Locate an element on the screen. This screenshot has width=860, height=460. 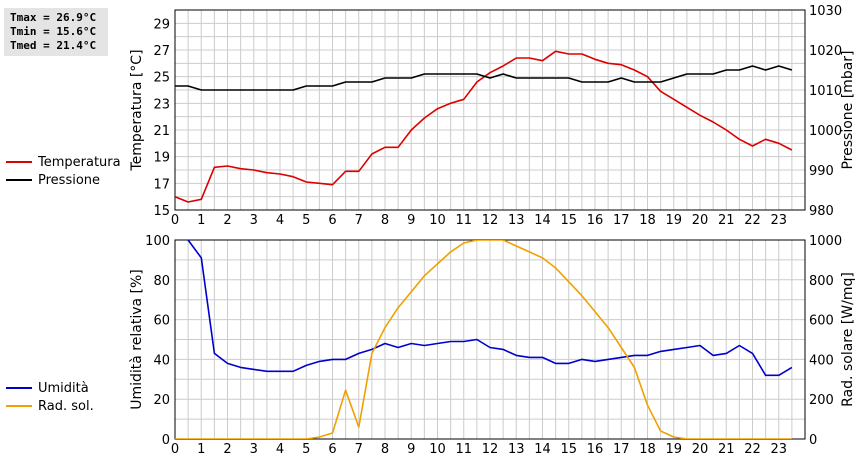
chart2-x-tick: 12 is located at coordinates (490, 449).